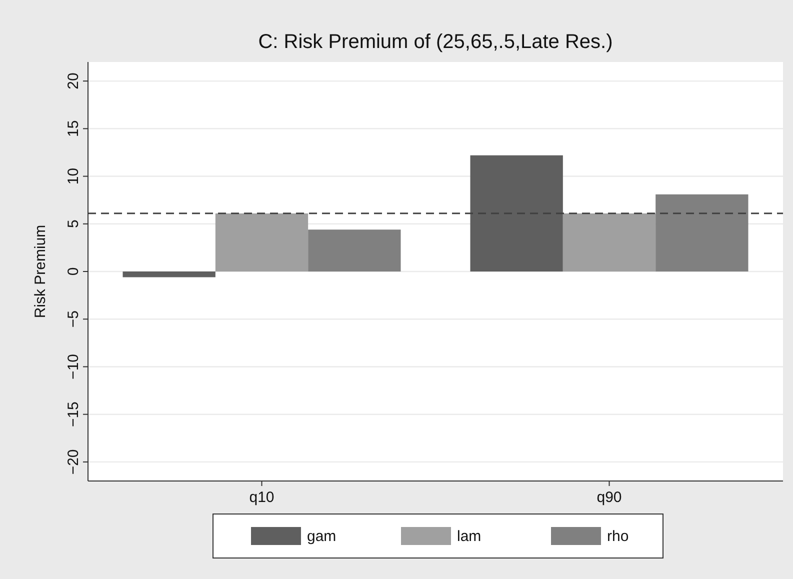 This screenshot has height=579, width=793. Describe the element at coordinates (261, 497) in the screenshot. I see `x-tick-label: q10` at that location.